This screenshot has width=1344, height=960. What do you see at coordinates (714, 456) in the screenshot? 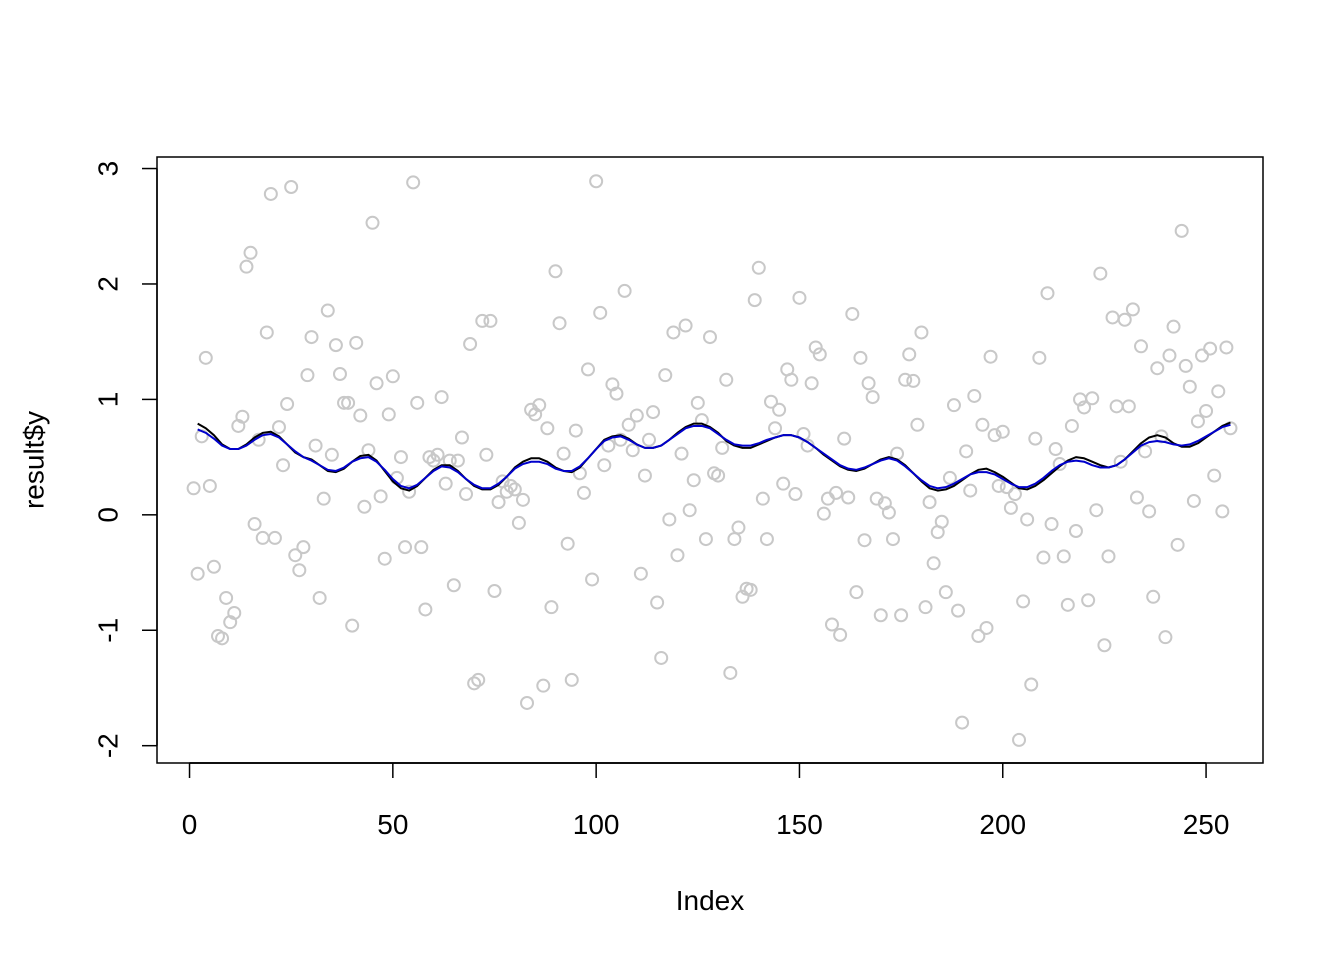
I see `smooth-lines` at bounding box center [714, 456].